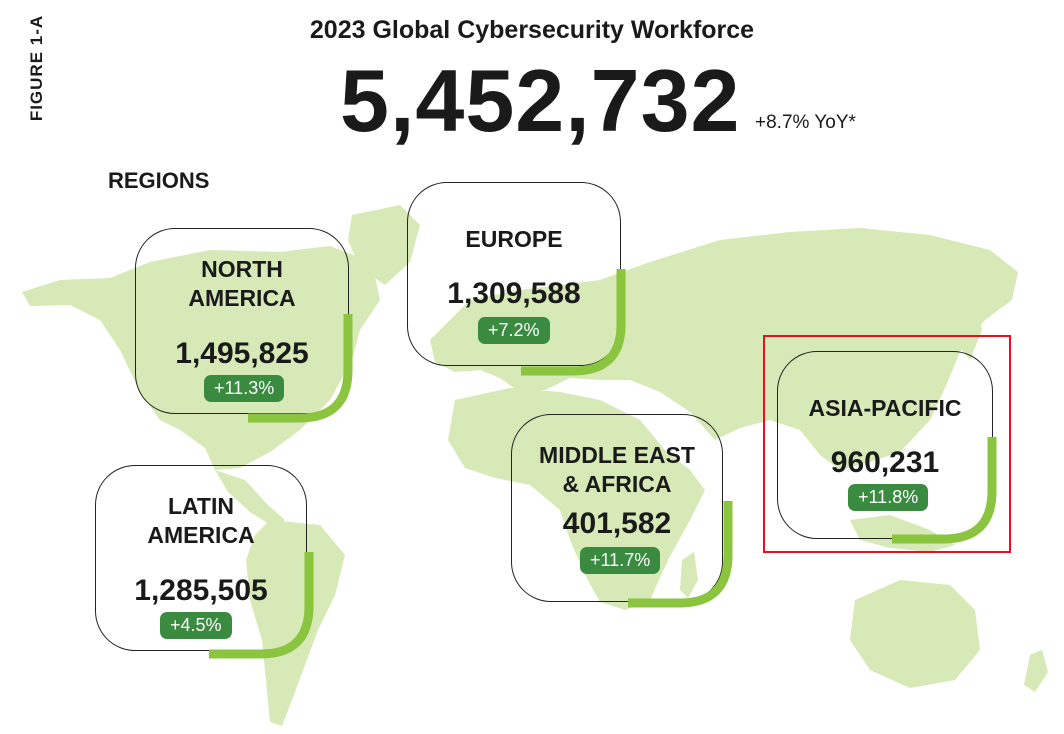 This screenshot has height=734, width=1064. What do you see at coordinates (384, 245) in the screenshot?
I see `greenland-landmass` at bounding box center [384, 245].